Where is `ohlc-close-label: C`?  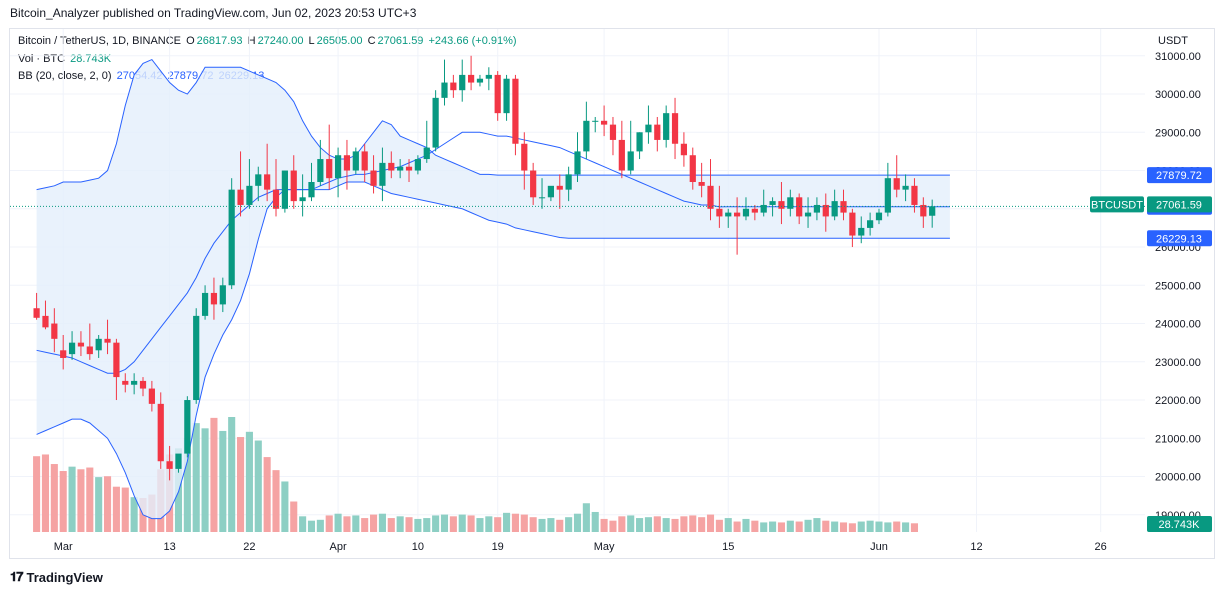 ohlc-close-label: C is located at coordinates (371, 41).